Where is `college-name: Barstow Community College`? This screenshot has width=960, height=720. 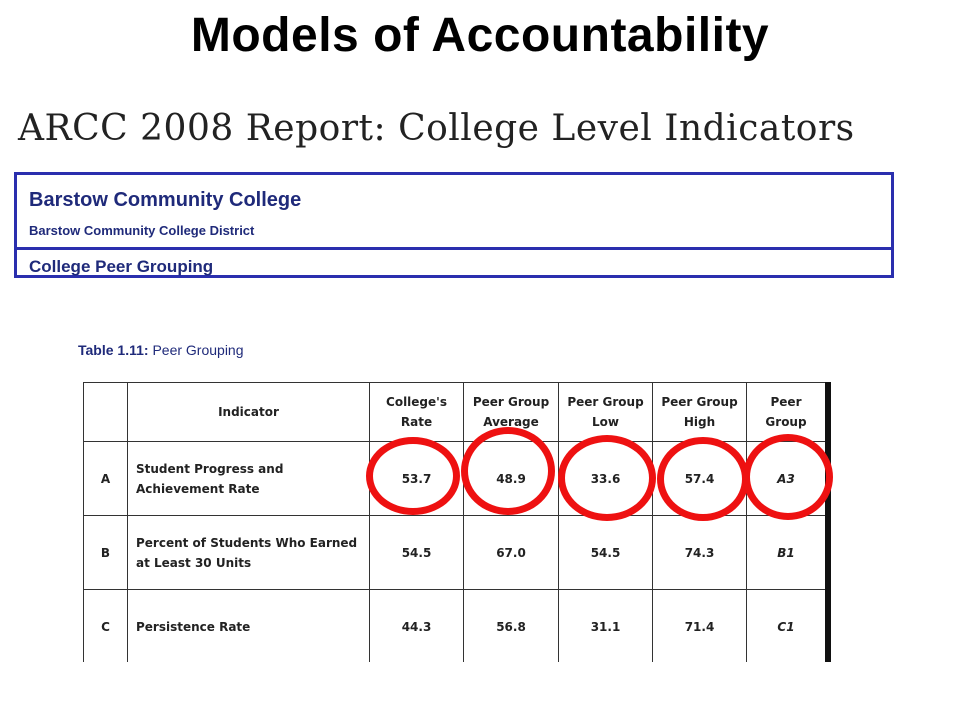
college-name: Barstow Community College is located at coordinates (165, 200).